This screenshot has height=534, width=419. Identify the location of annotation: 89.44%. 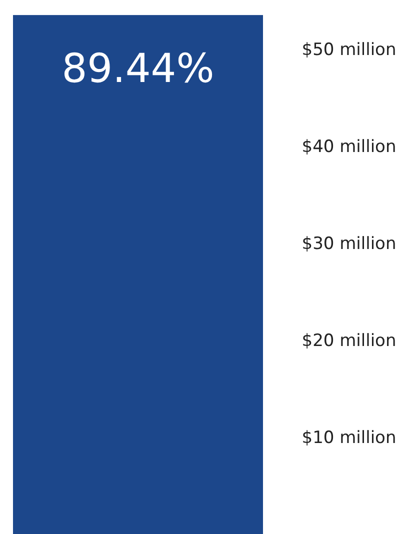
(138, 69).